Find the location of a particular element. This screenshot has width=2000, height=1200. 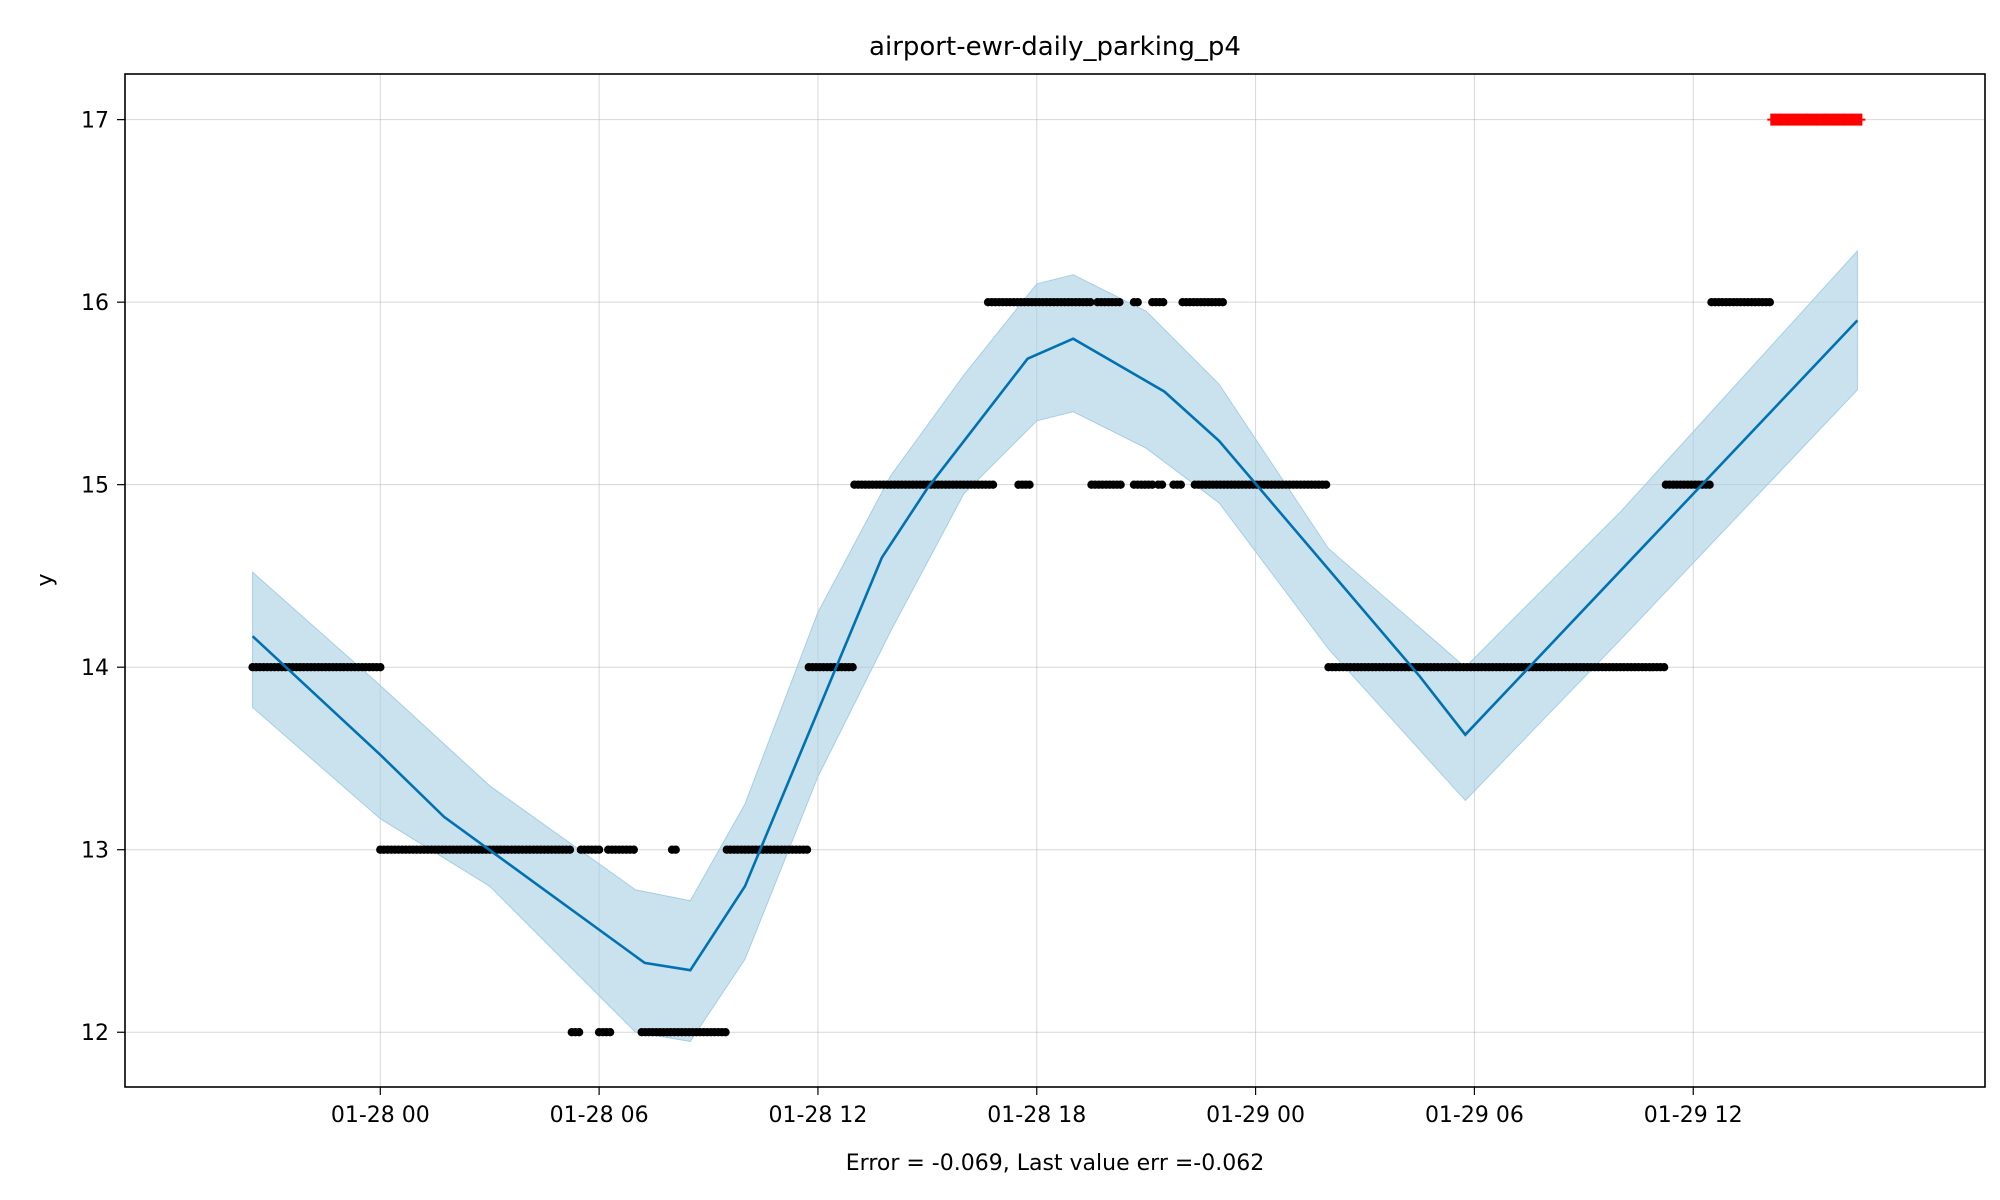

x-tick-label: 01-28 18 is located at coordinates (1036, 1115).